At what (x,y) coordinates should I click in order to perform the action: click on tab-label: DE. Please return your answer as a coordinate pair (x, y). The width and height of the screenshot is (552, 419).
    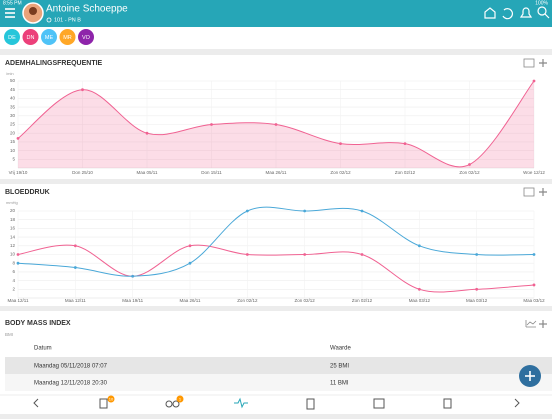
    Looking at the image, I should click on (12, 38).